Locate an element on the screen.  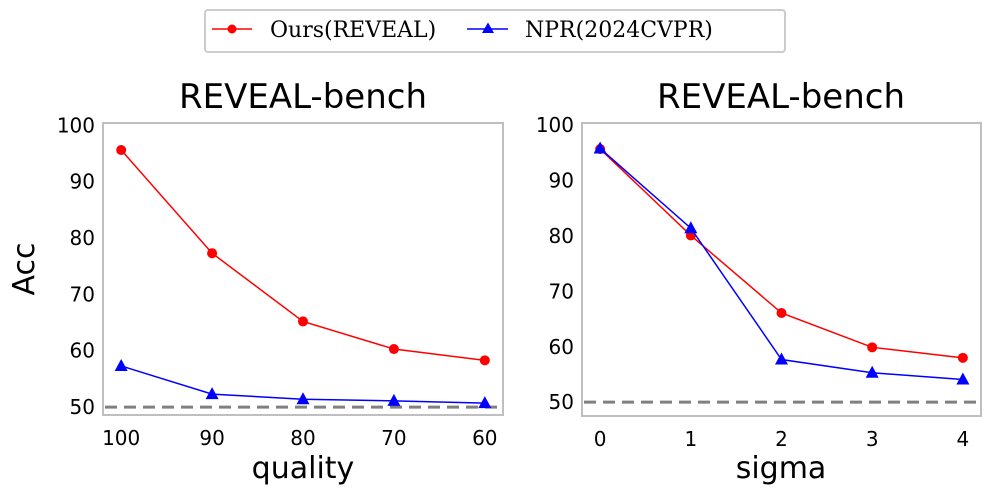
x-tick-label: 0 is located at coordinates (600, 439).